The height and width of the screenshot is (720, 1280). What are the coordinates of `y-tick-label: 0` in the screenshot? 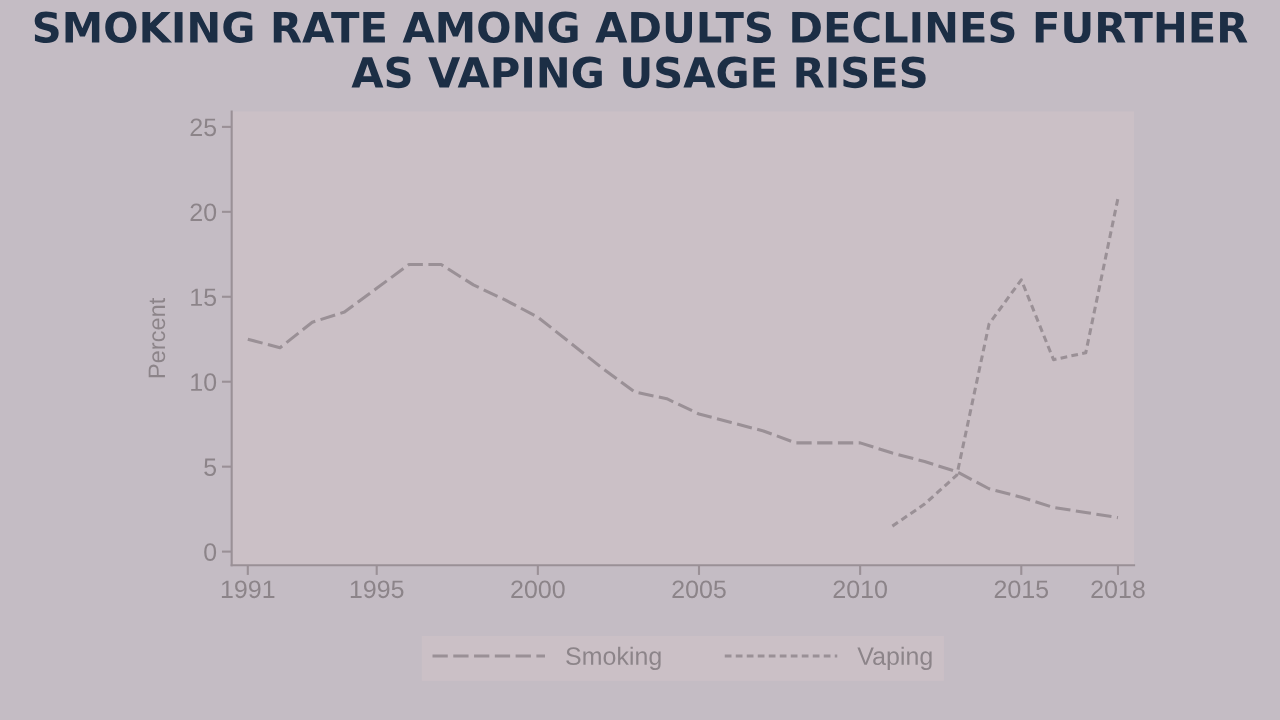 It's located at (210, 552).